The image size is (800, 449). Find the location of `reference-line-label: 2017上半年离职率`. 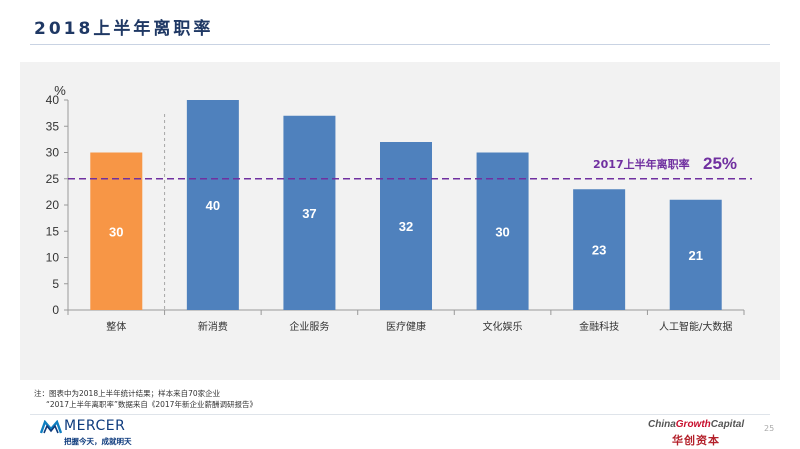

reference-line-label: 2017上半年离职率 is located at coordinates (641, 164).